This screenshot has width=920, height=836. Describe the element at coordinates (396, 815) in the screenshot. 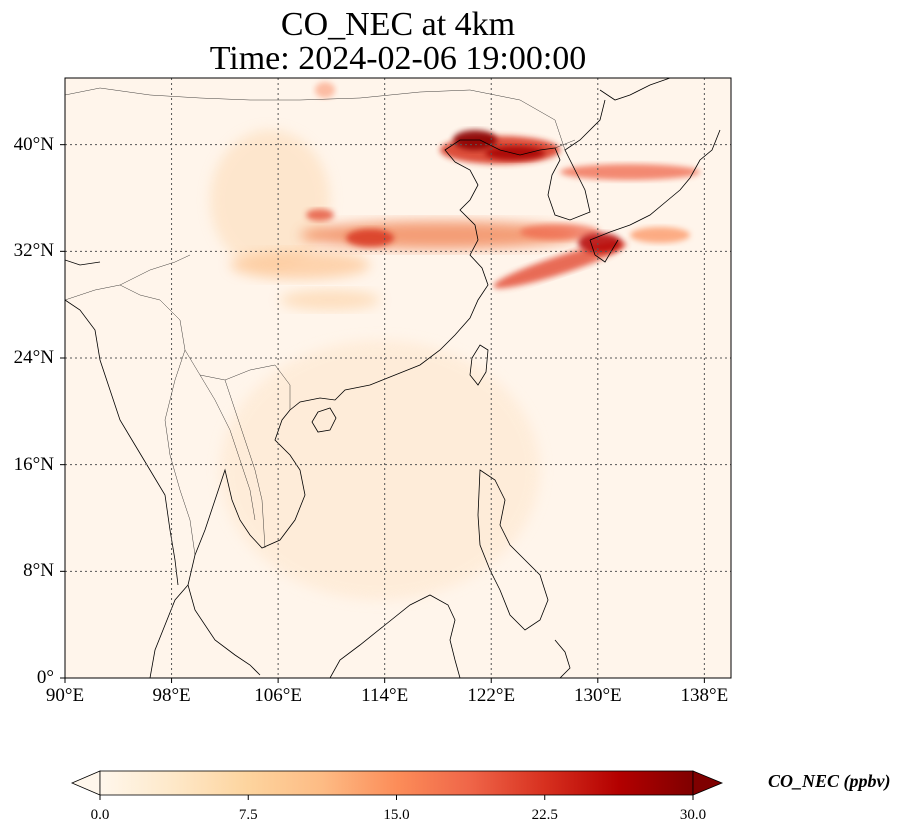

I see `colorbar-tick-label: 15.0` at that location.